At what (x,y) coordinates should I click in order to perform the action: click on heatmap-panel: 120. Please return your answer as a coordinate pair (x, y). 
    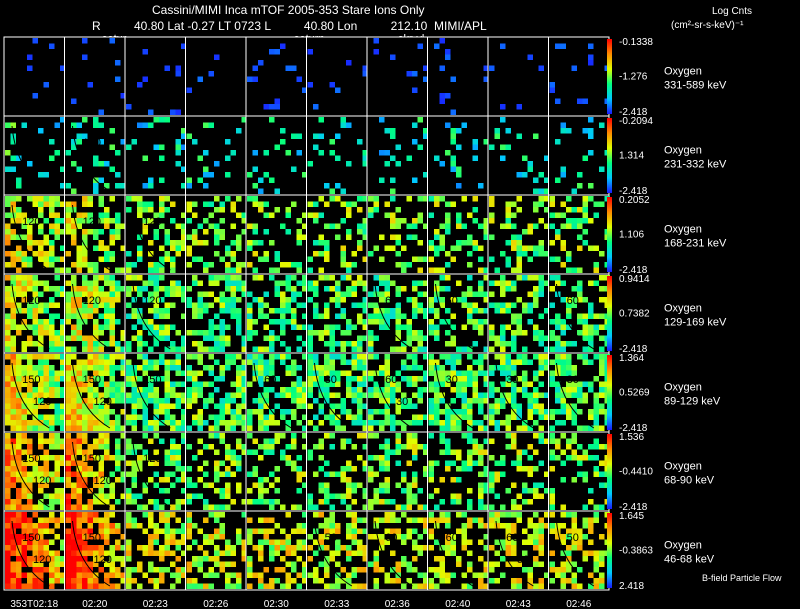
    Looking at the image, I should click on (95, 155).